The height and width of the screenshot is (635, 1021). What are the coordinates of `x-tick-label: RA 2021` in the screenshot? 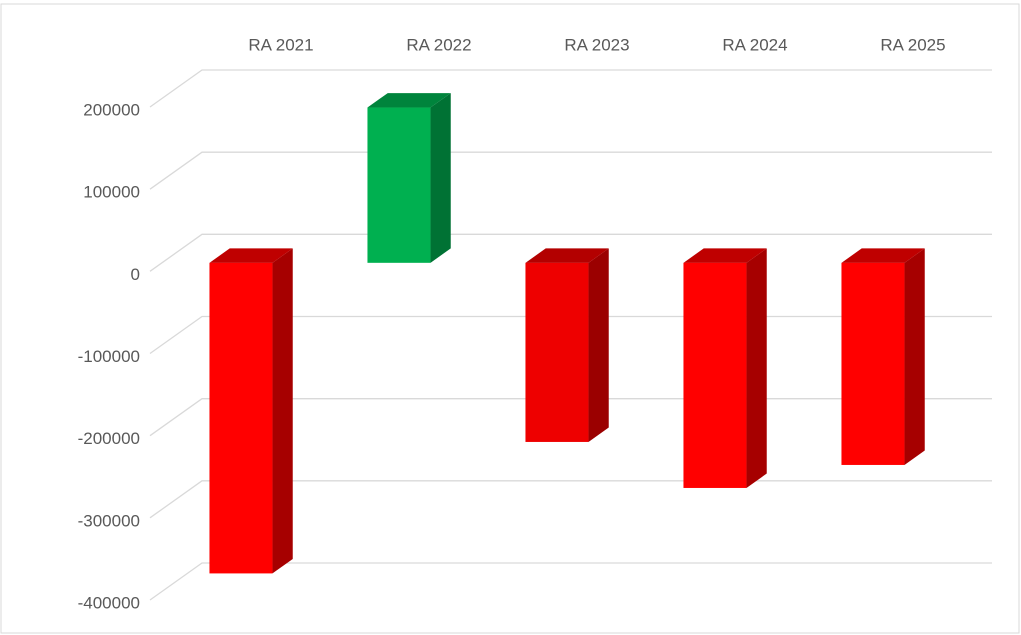 It's located at (280, 44).